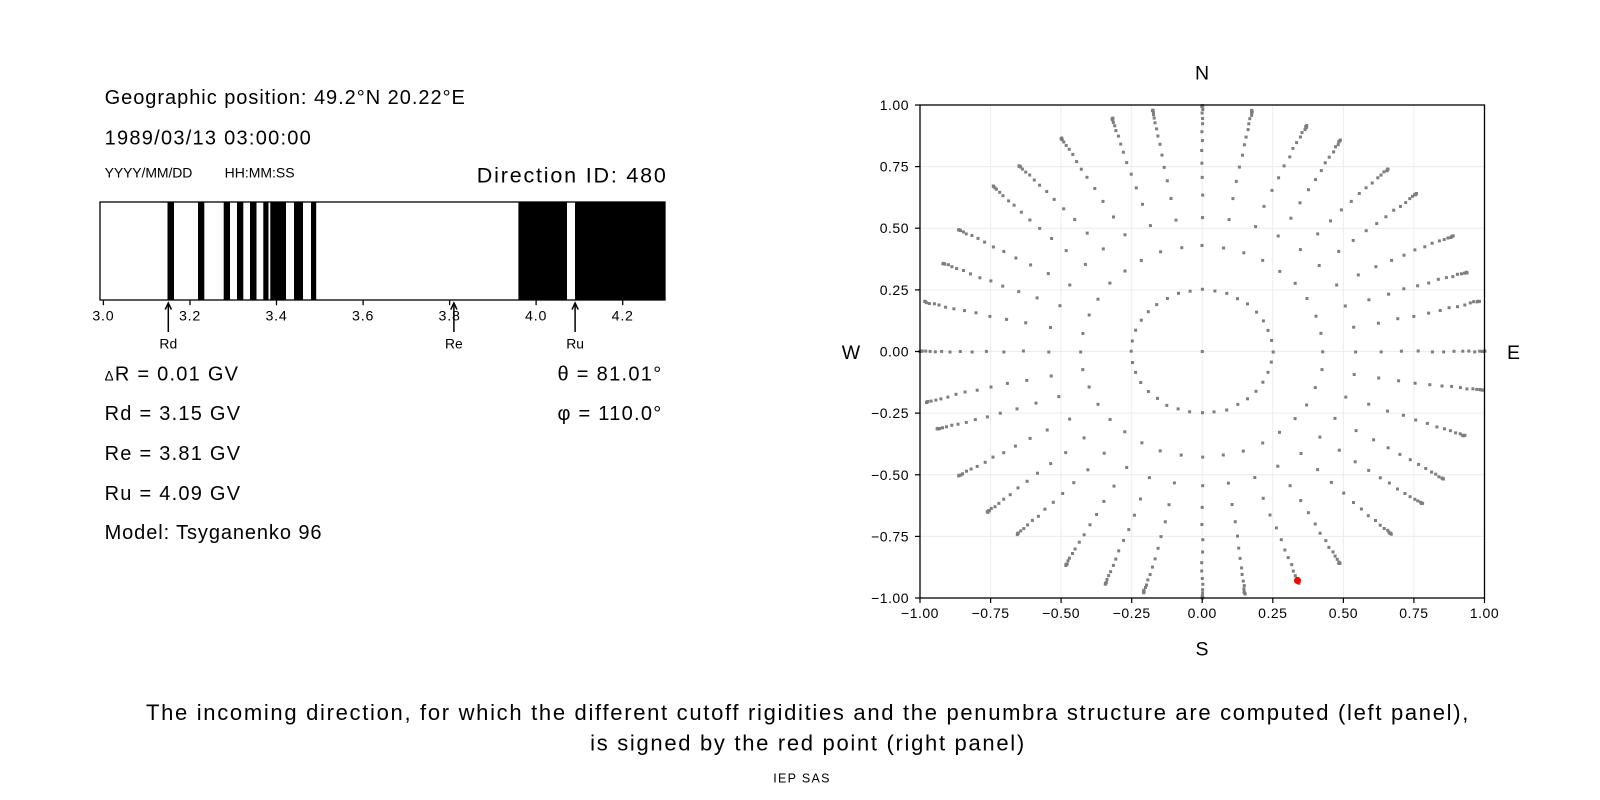  Describe the element at coordinates (572, 175) in the screenshot. I see `svg-text: Direction ID: 480` at that location.